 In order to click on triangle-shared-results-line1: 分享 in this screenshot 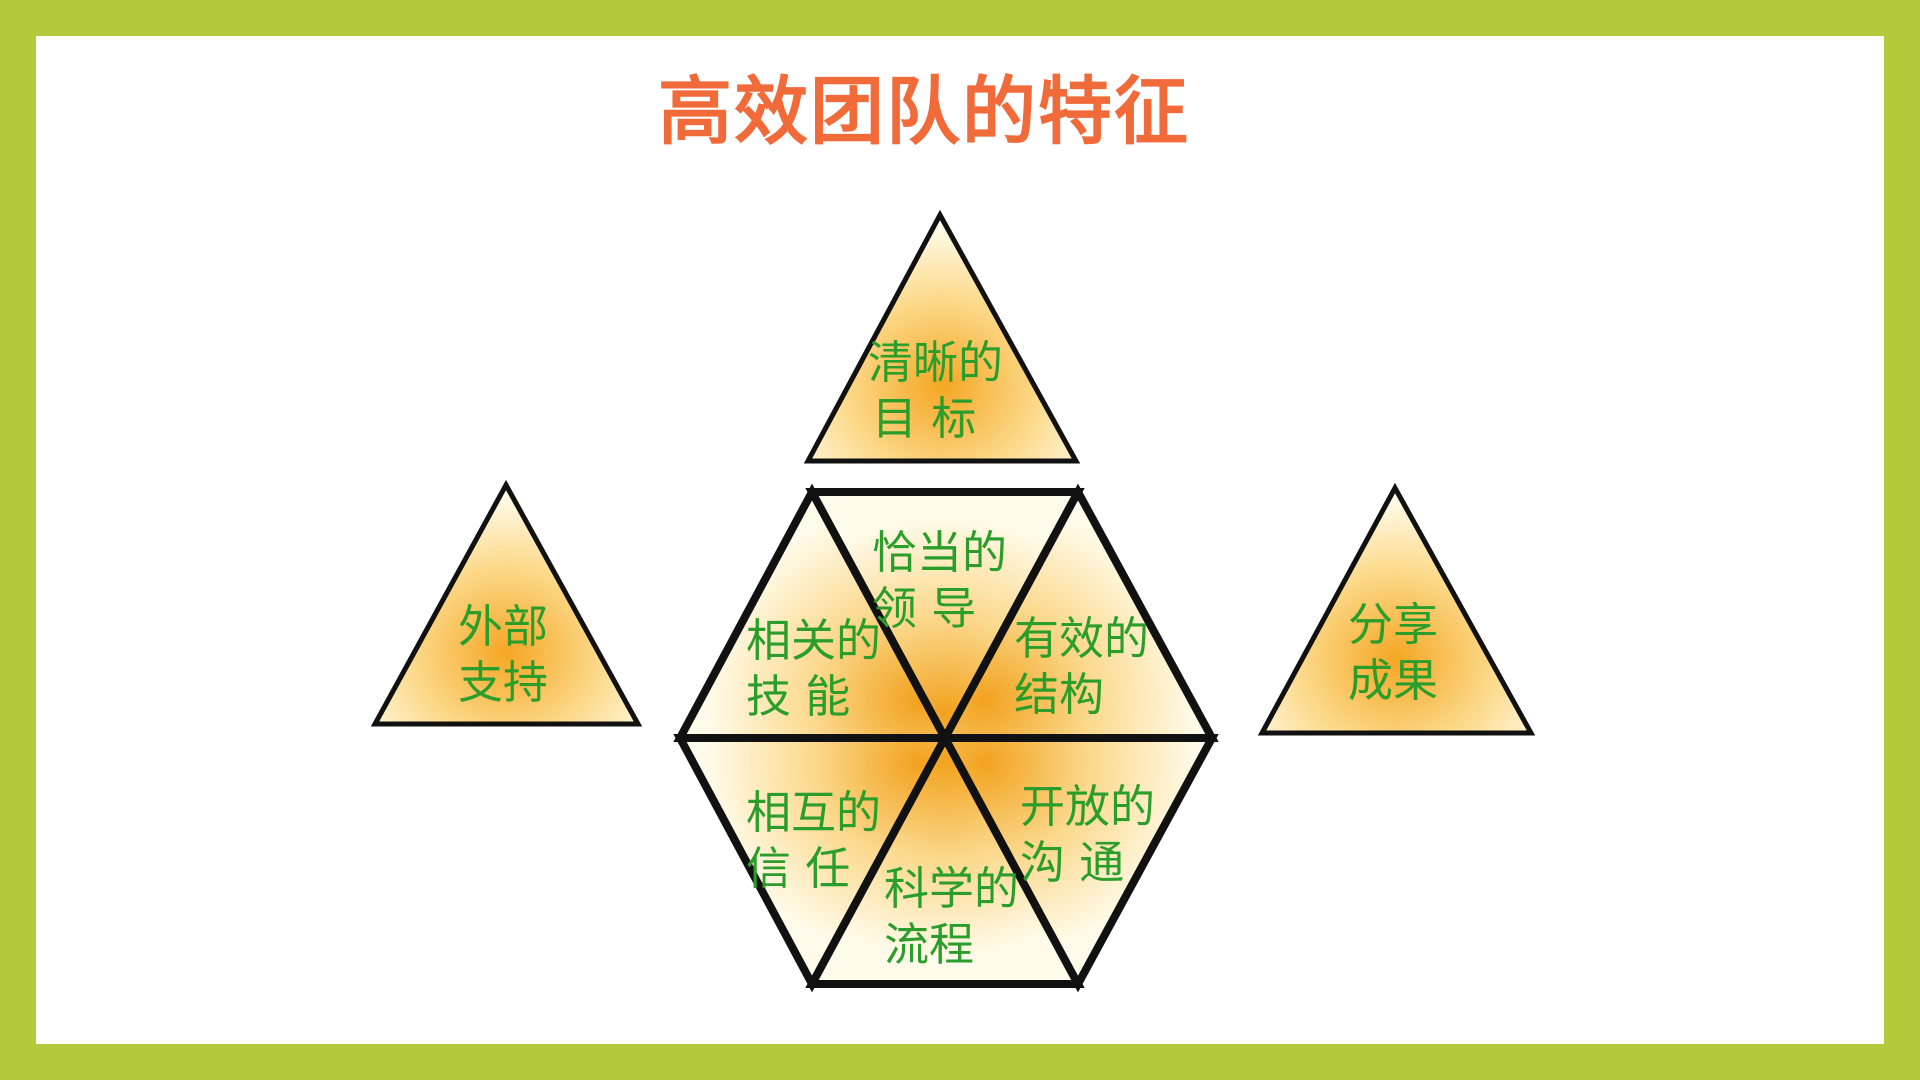, I will do `click(1393, 624)`.